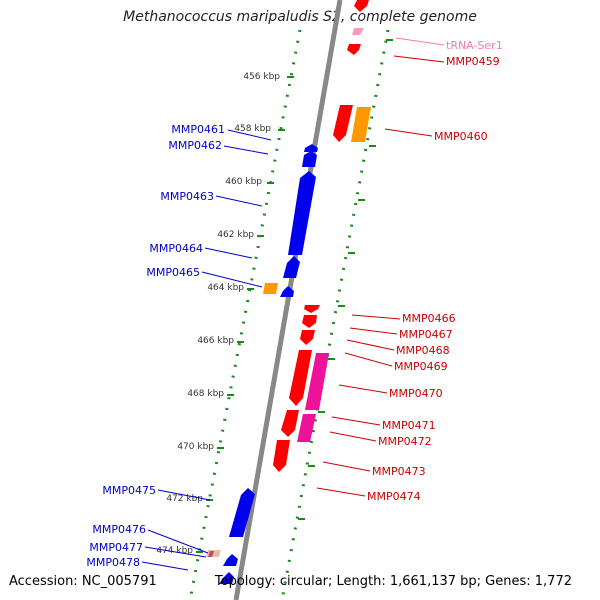 The height and width of the screenshot is (600, 600). What do you see at coordinates (358, 31) in the screenshot?
I see `gene-pink-trna` at bounding box center [358, 31].